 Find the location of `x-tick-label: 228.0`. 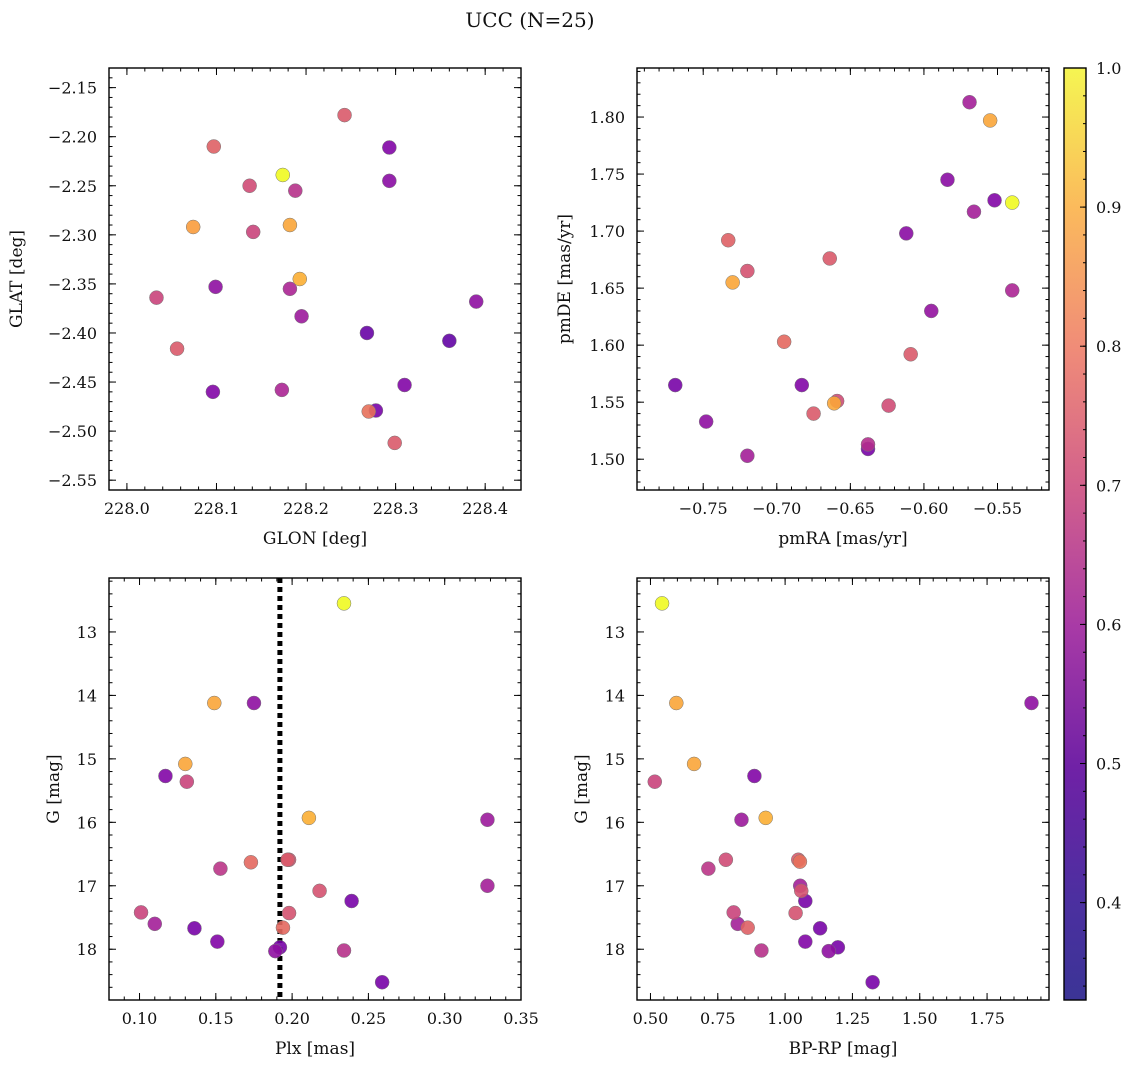

x-tick-label: 228.0 is located at coordinates (127, 508).